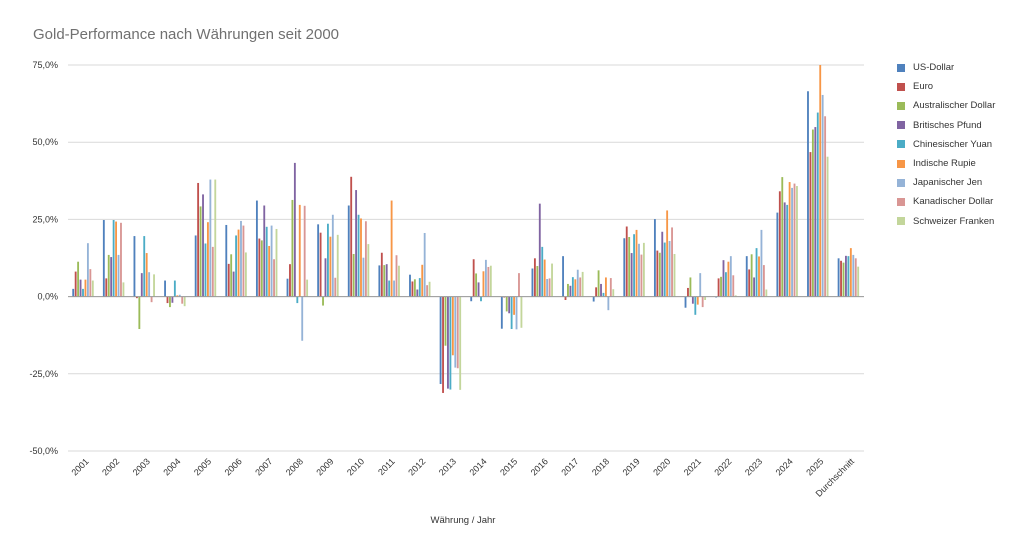  I want to click on legend-label: Kanadischer Dollar, so click(953, 202).